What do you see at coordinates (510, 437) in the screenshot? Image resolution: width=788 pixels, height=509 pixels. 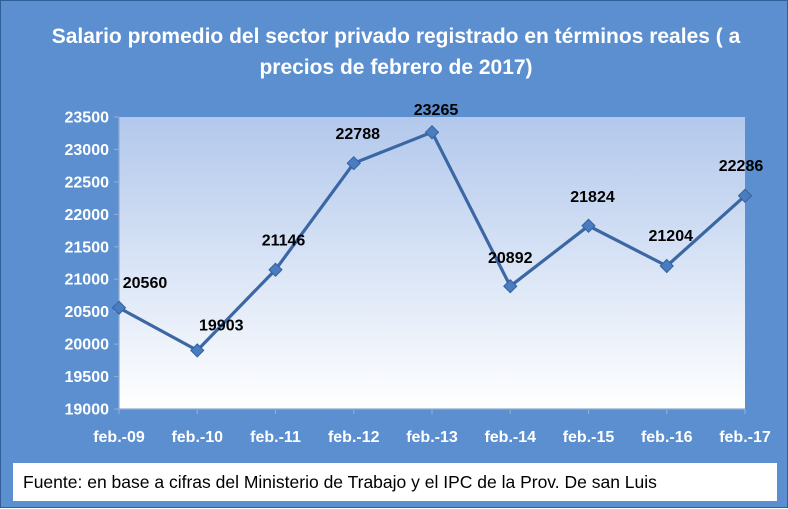 I see `x-tick-label: feb.-14` at bounding box center [510, 437].